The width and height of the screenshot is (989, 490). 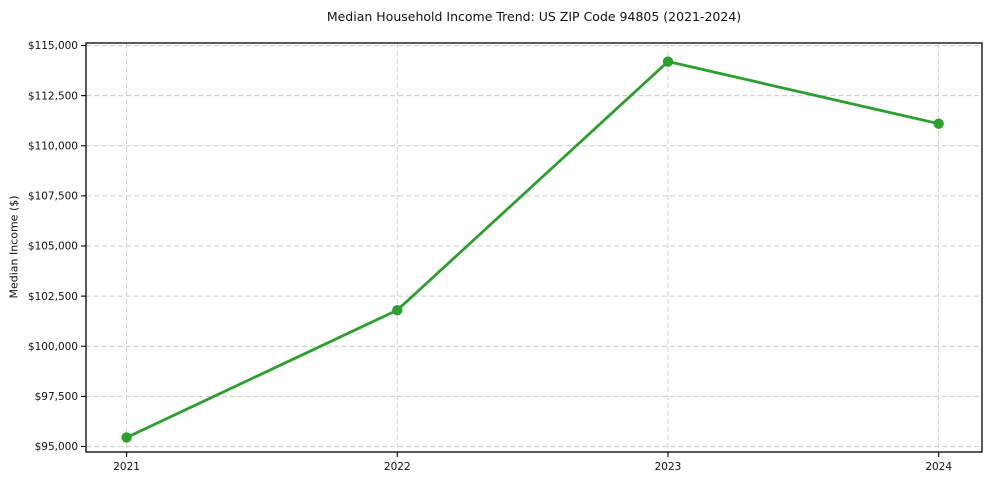 What do you see at coordinates (56, 397) in the screenshot?
I see `y-tick-label: $97,500` at bounding box center [56, 397].